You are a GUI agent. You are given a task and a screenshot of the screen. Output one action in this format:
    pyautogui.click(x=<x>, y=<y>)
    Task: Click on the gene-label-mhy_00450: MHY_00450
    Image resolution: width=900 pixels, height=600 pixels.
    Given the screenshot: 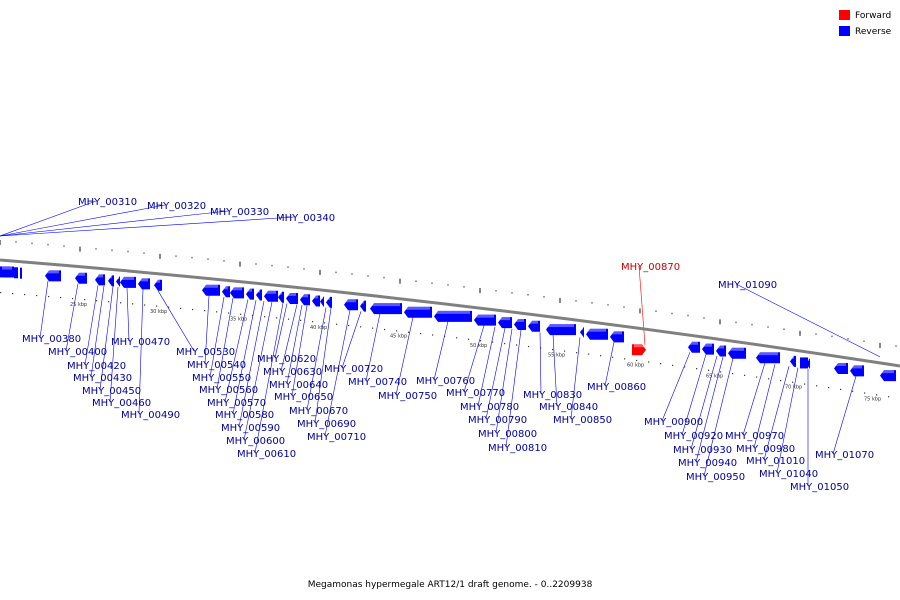 What is the action you would take?
    pyautogui.click(x=111, y=391)
    